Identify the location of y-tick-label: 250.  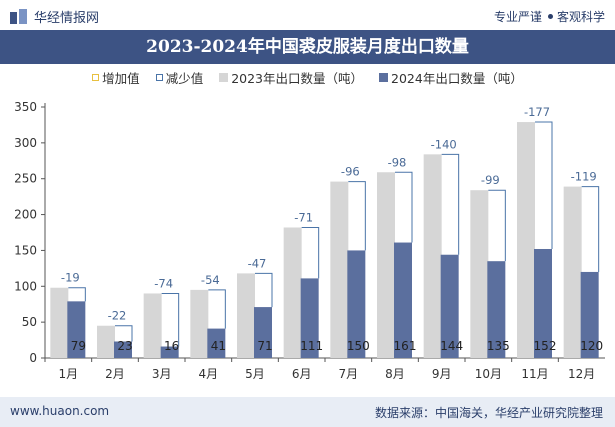
(25, 179).